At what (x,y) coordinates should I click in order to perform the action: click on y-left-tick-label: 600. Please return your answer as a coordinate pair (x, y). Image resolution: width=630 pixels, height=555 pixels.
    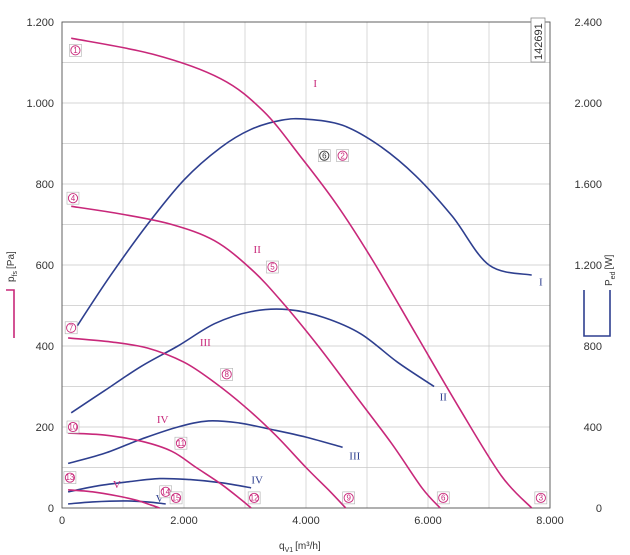
    Looking at the image, I should click on (45, 266).